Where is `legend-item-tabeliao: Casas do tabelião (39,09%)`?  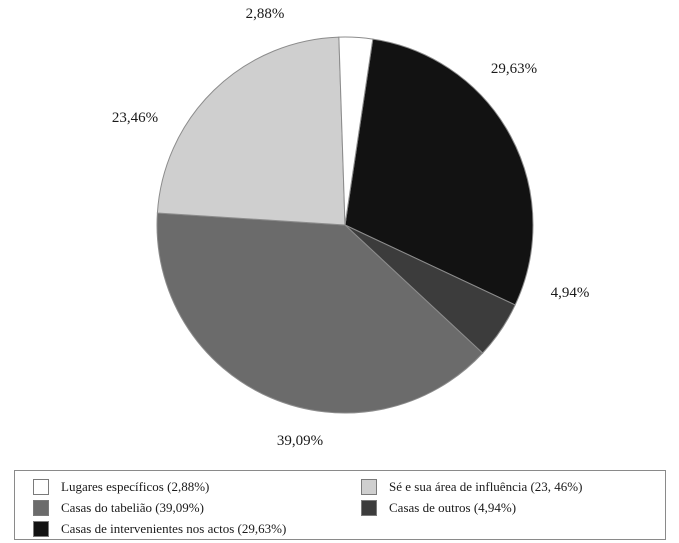 legend-item-tabeliao: Casas do tabelião (39,09%) is located at coordinates (118, 508).